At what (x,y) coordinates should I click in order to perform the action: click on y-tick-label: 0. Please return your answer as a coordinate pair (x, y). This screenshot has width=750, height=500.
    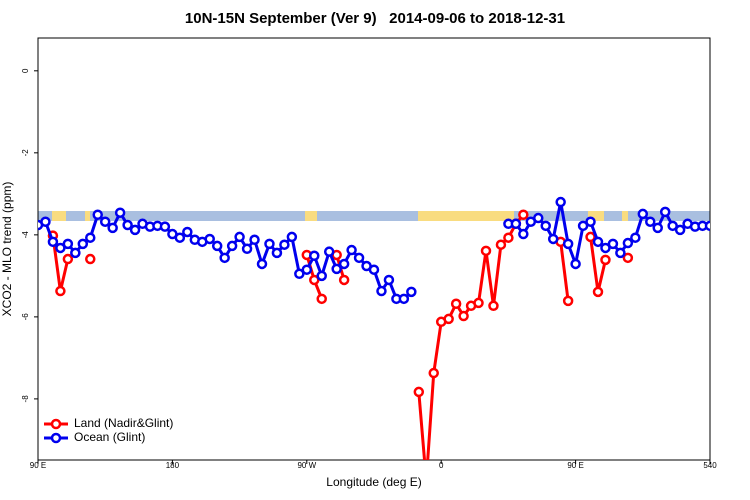
    Looking at the image, I should click on (25, 70).